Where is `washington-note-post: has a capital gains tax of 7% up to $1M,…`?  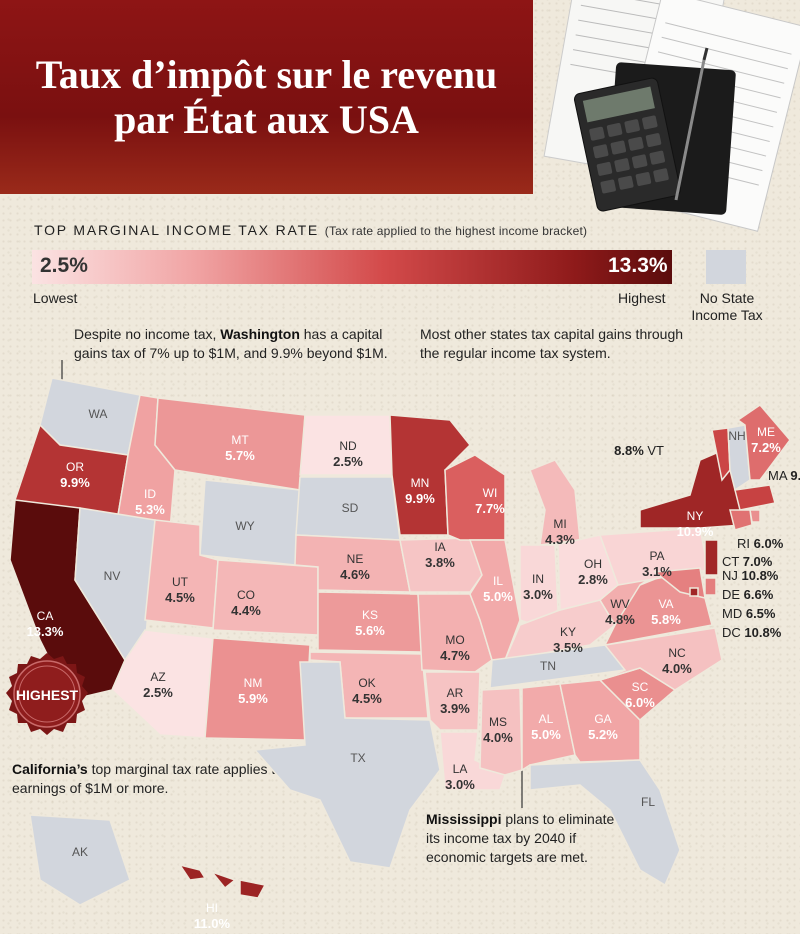 washington-note-post: has a capital gains tax of 7% up to $1M,… is located at coordinates (231, 343).